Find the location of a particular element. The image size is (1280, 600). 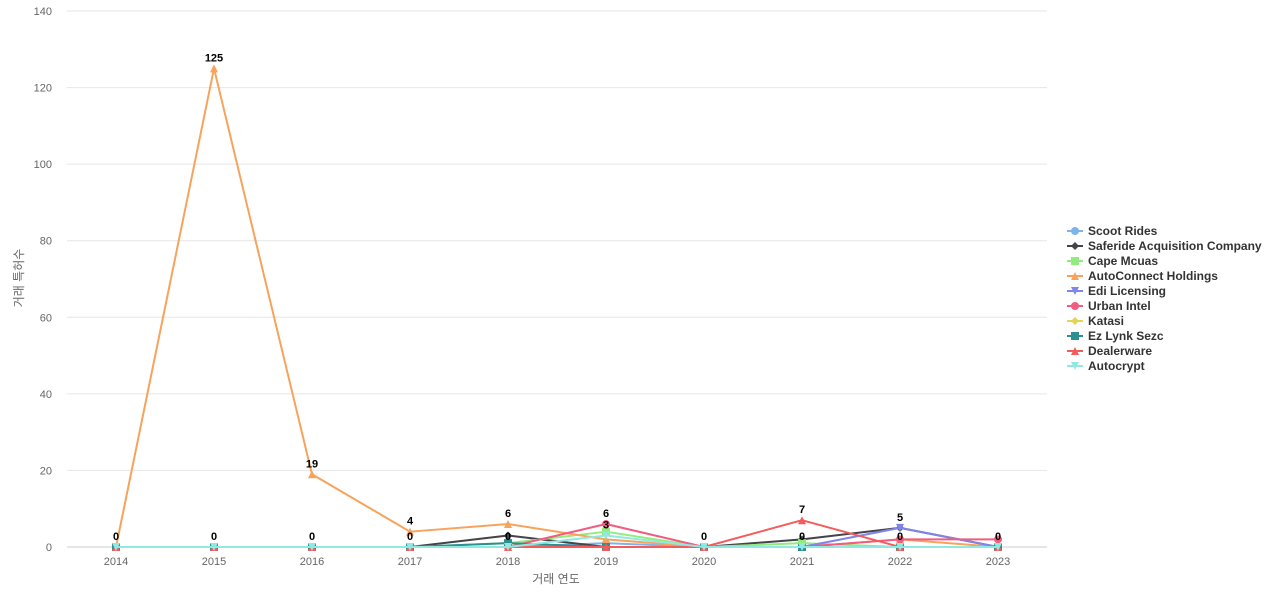

legend-label: Ez Lynk Sezc is located at coordinates (1126, 336).